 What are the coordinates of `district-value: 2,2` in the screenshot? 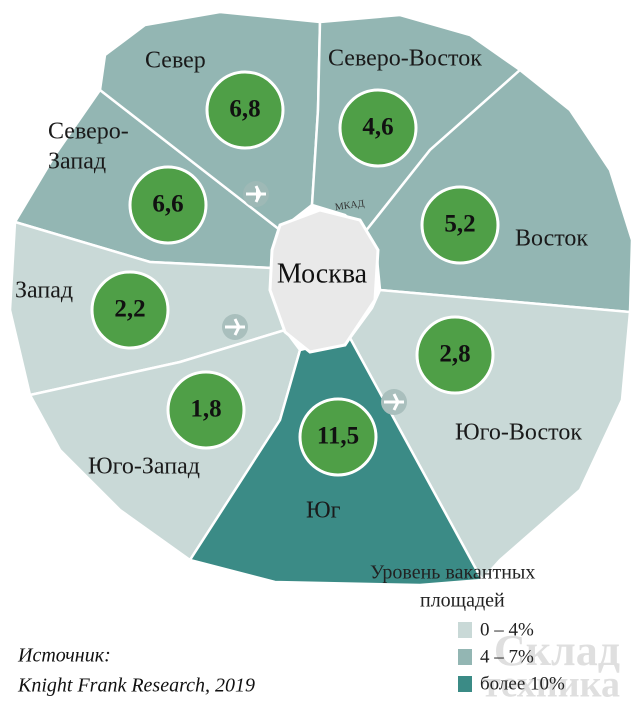 It's located at (129, 309).